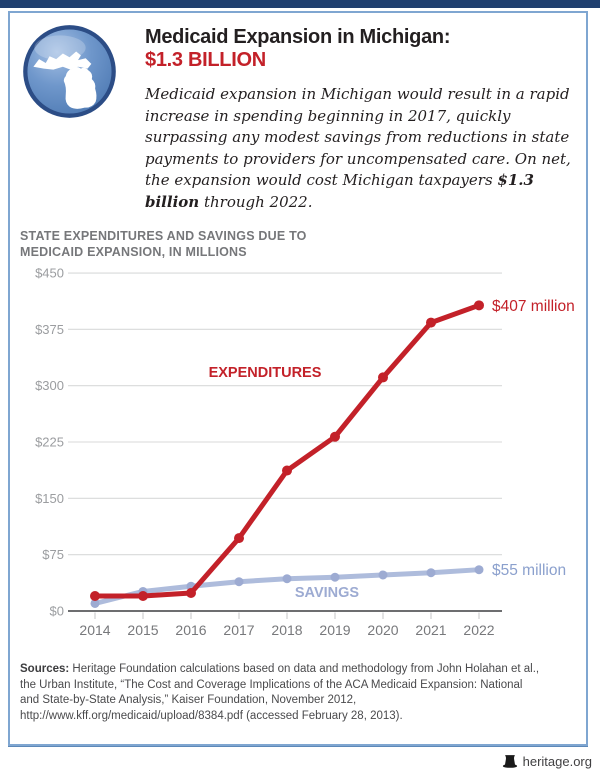 Image resolution: width=600 pixels, height=777 pixels. Describe the element at coordinates (49, 385) in the screenshot. I see `y-tick-label: $300` at that location.